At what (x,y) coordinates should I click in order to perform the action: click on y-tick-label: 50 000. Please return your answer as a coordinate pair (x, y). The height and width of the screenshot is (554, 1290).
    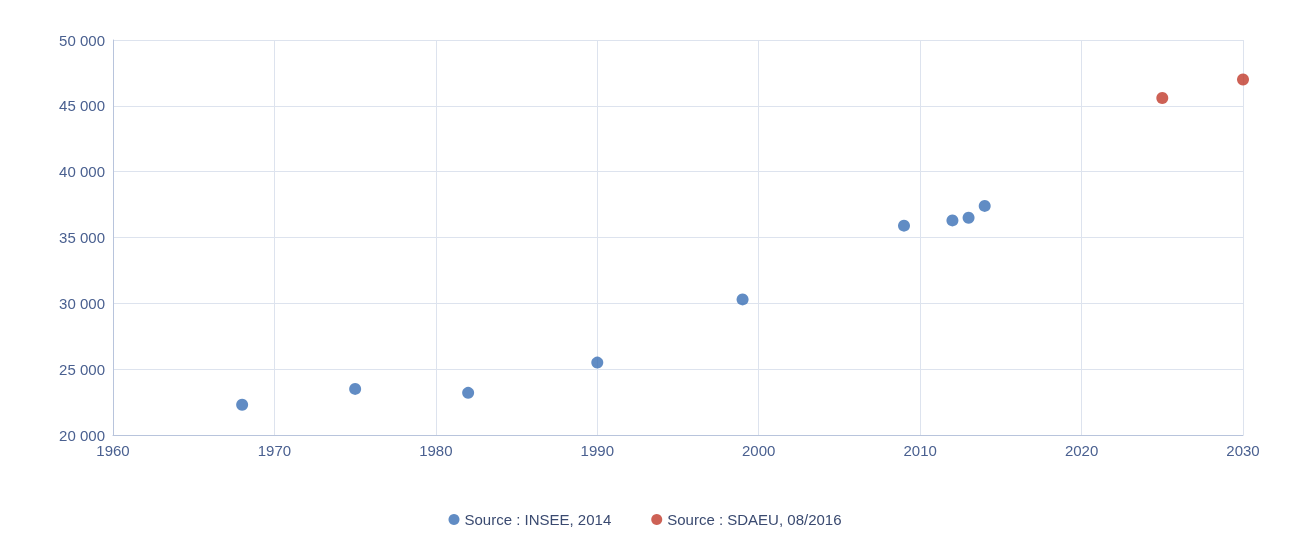
    Looking at the image, I should click on (82, 40).